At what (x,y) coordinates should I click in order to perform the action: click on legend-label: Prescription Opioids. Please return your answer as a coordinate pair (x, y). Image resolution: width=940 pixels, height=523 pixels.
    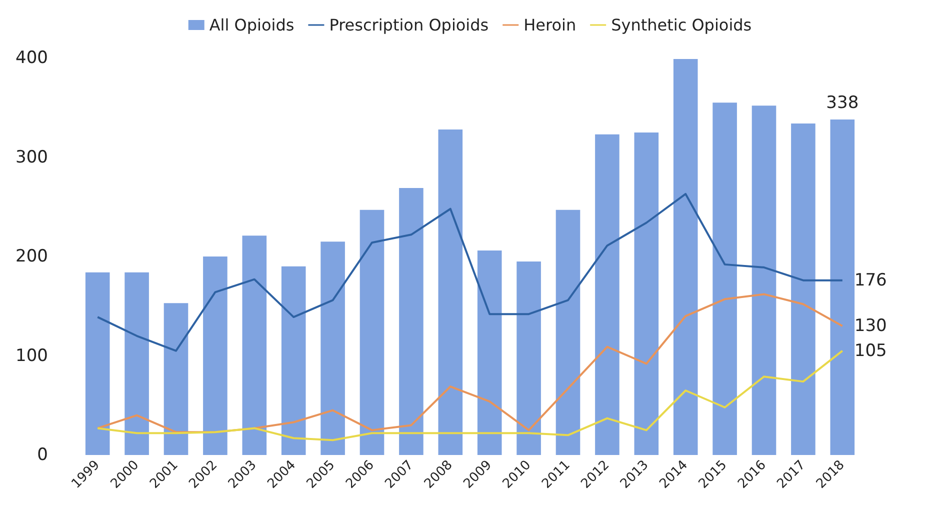
    Looking at the image, I should click on (409, 25).